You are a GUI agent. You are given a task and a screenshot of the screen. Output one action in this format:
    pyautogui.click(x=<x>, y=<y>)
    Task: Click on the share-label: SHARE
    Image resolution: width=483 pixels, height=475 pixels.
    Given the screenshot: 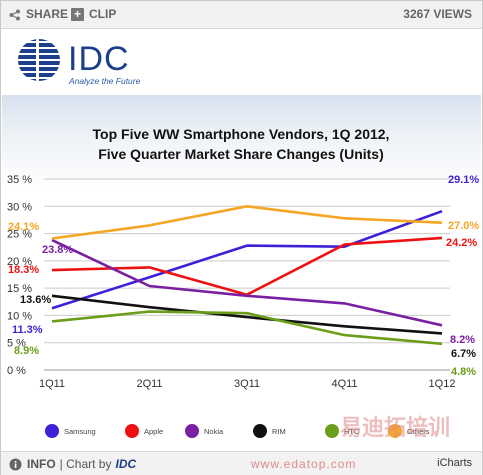 What is the action you would take?
    pyautogui.click(x=47, y=14)
    